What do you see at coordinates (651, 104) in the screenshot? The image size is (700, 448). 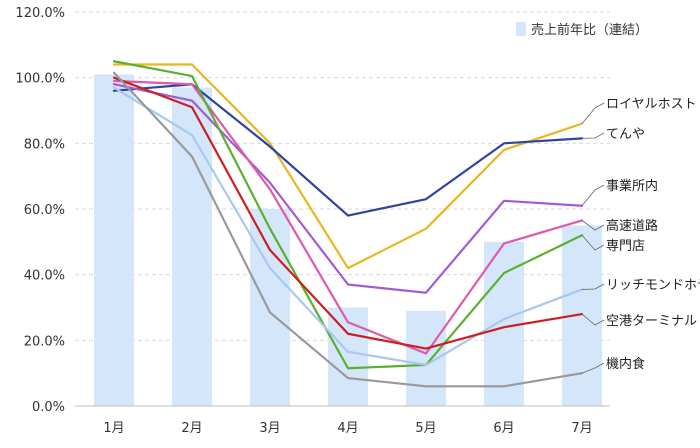 I see `series-label: ロイヤルホスト` at bounding box center [651, 104].